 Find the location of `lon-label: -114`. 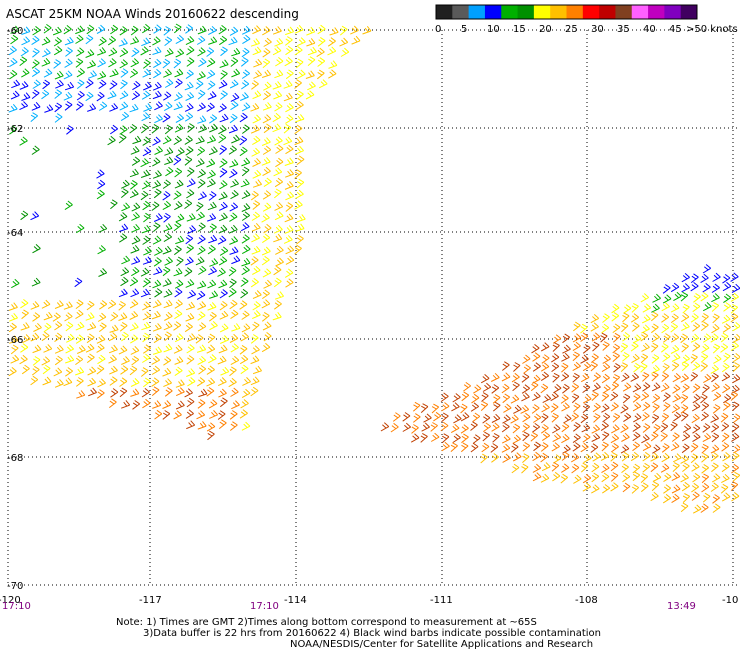

lon-label: -114 is located at coordinates (295, 600).